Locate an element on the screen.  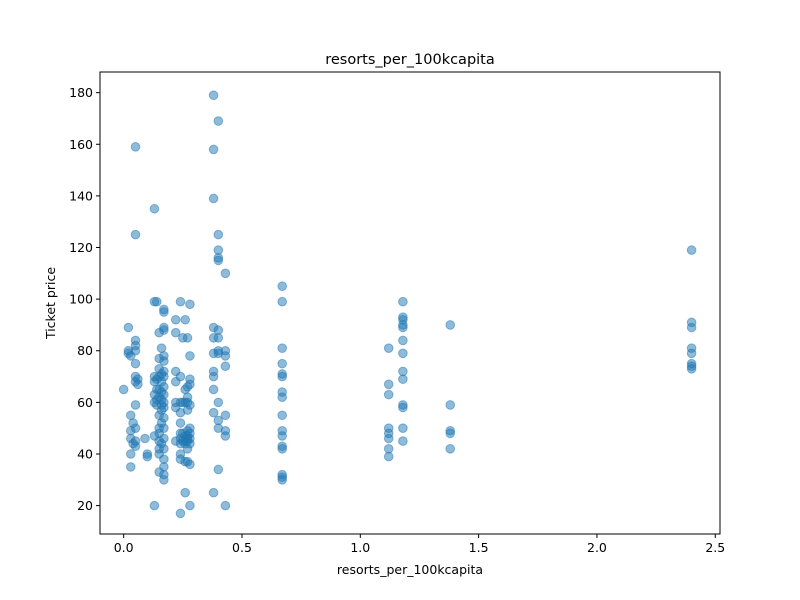
x-tick-label: 2.5 is located at coordinates (715, 547).